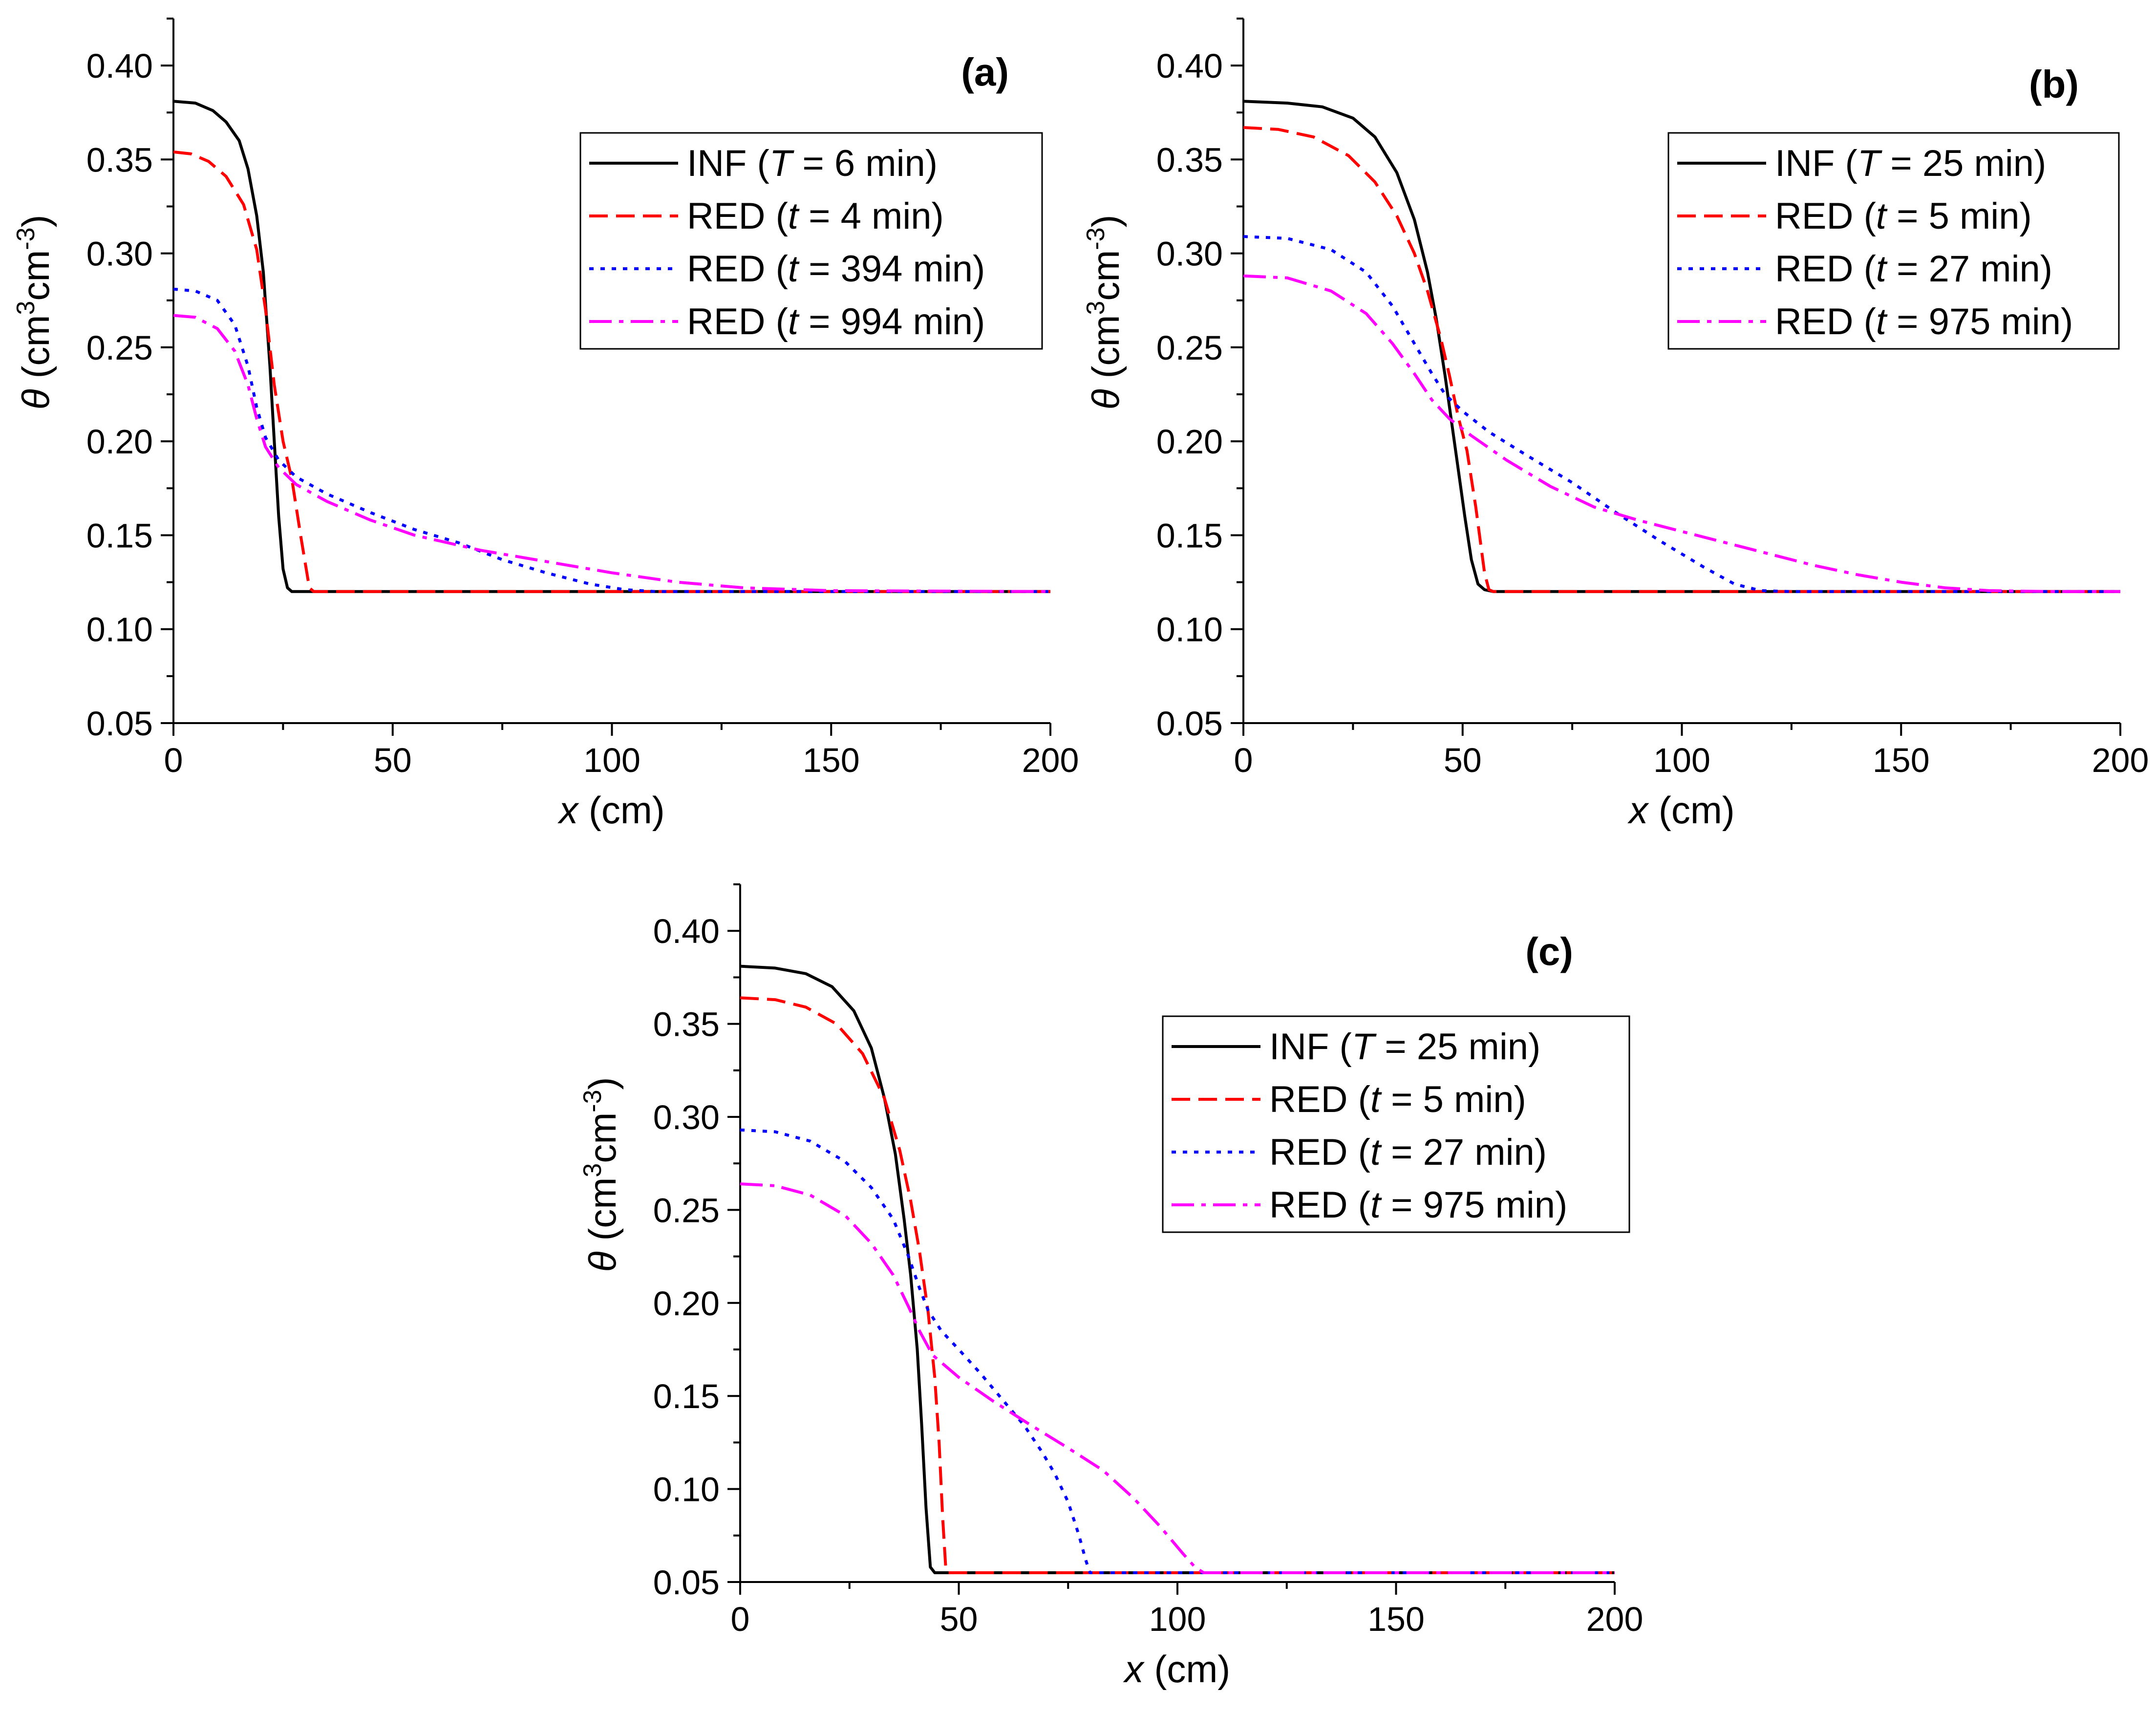  Describe the element at coordinates (836, 321) in the screenshot. I see `legend-label-4: RED (t = 994 min)` at that location.